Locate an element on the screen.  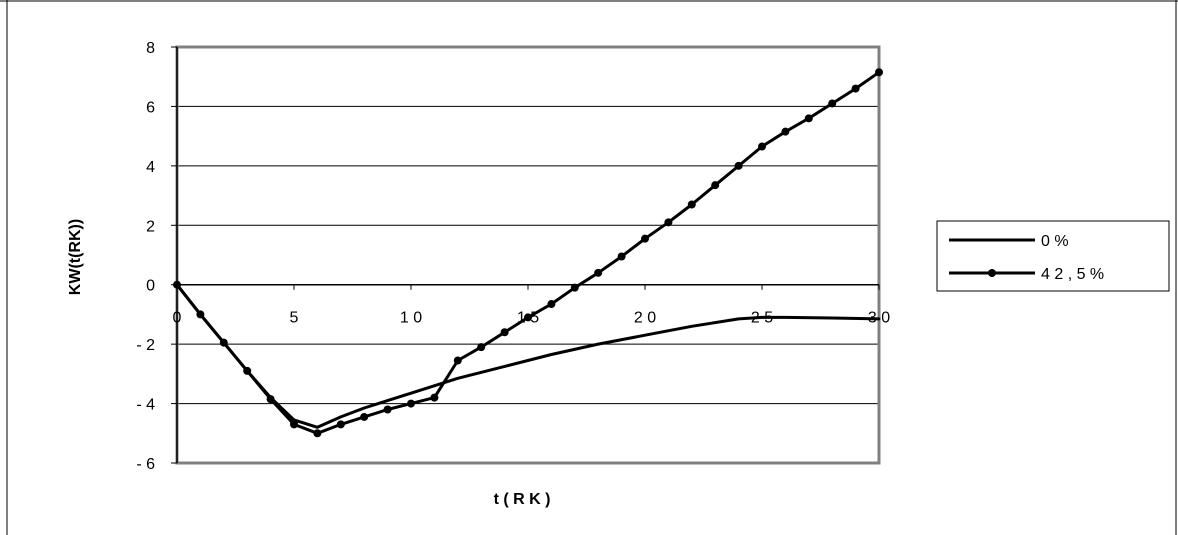
legend-box is located at coordinates (1053, 256).